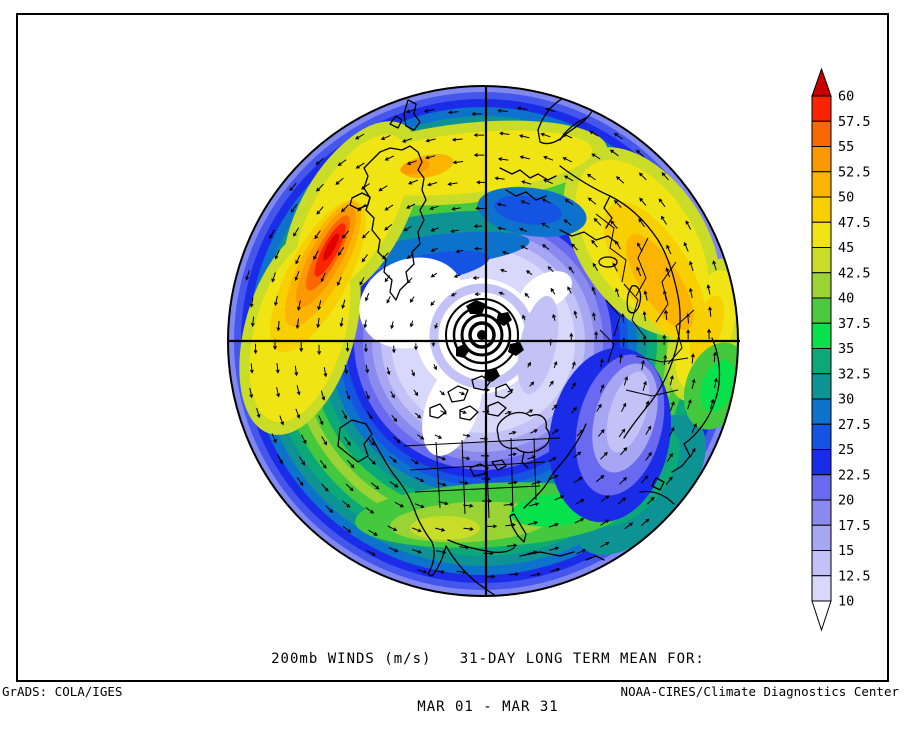  Describe the element at coordinates (846, 198) in the screenshot. I see `colorbar-label: 50` at that location.